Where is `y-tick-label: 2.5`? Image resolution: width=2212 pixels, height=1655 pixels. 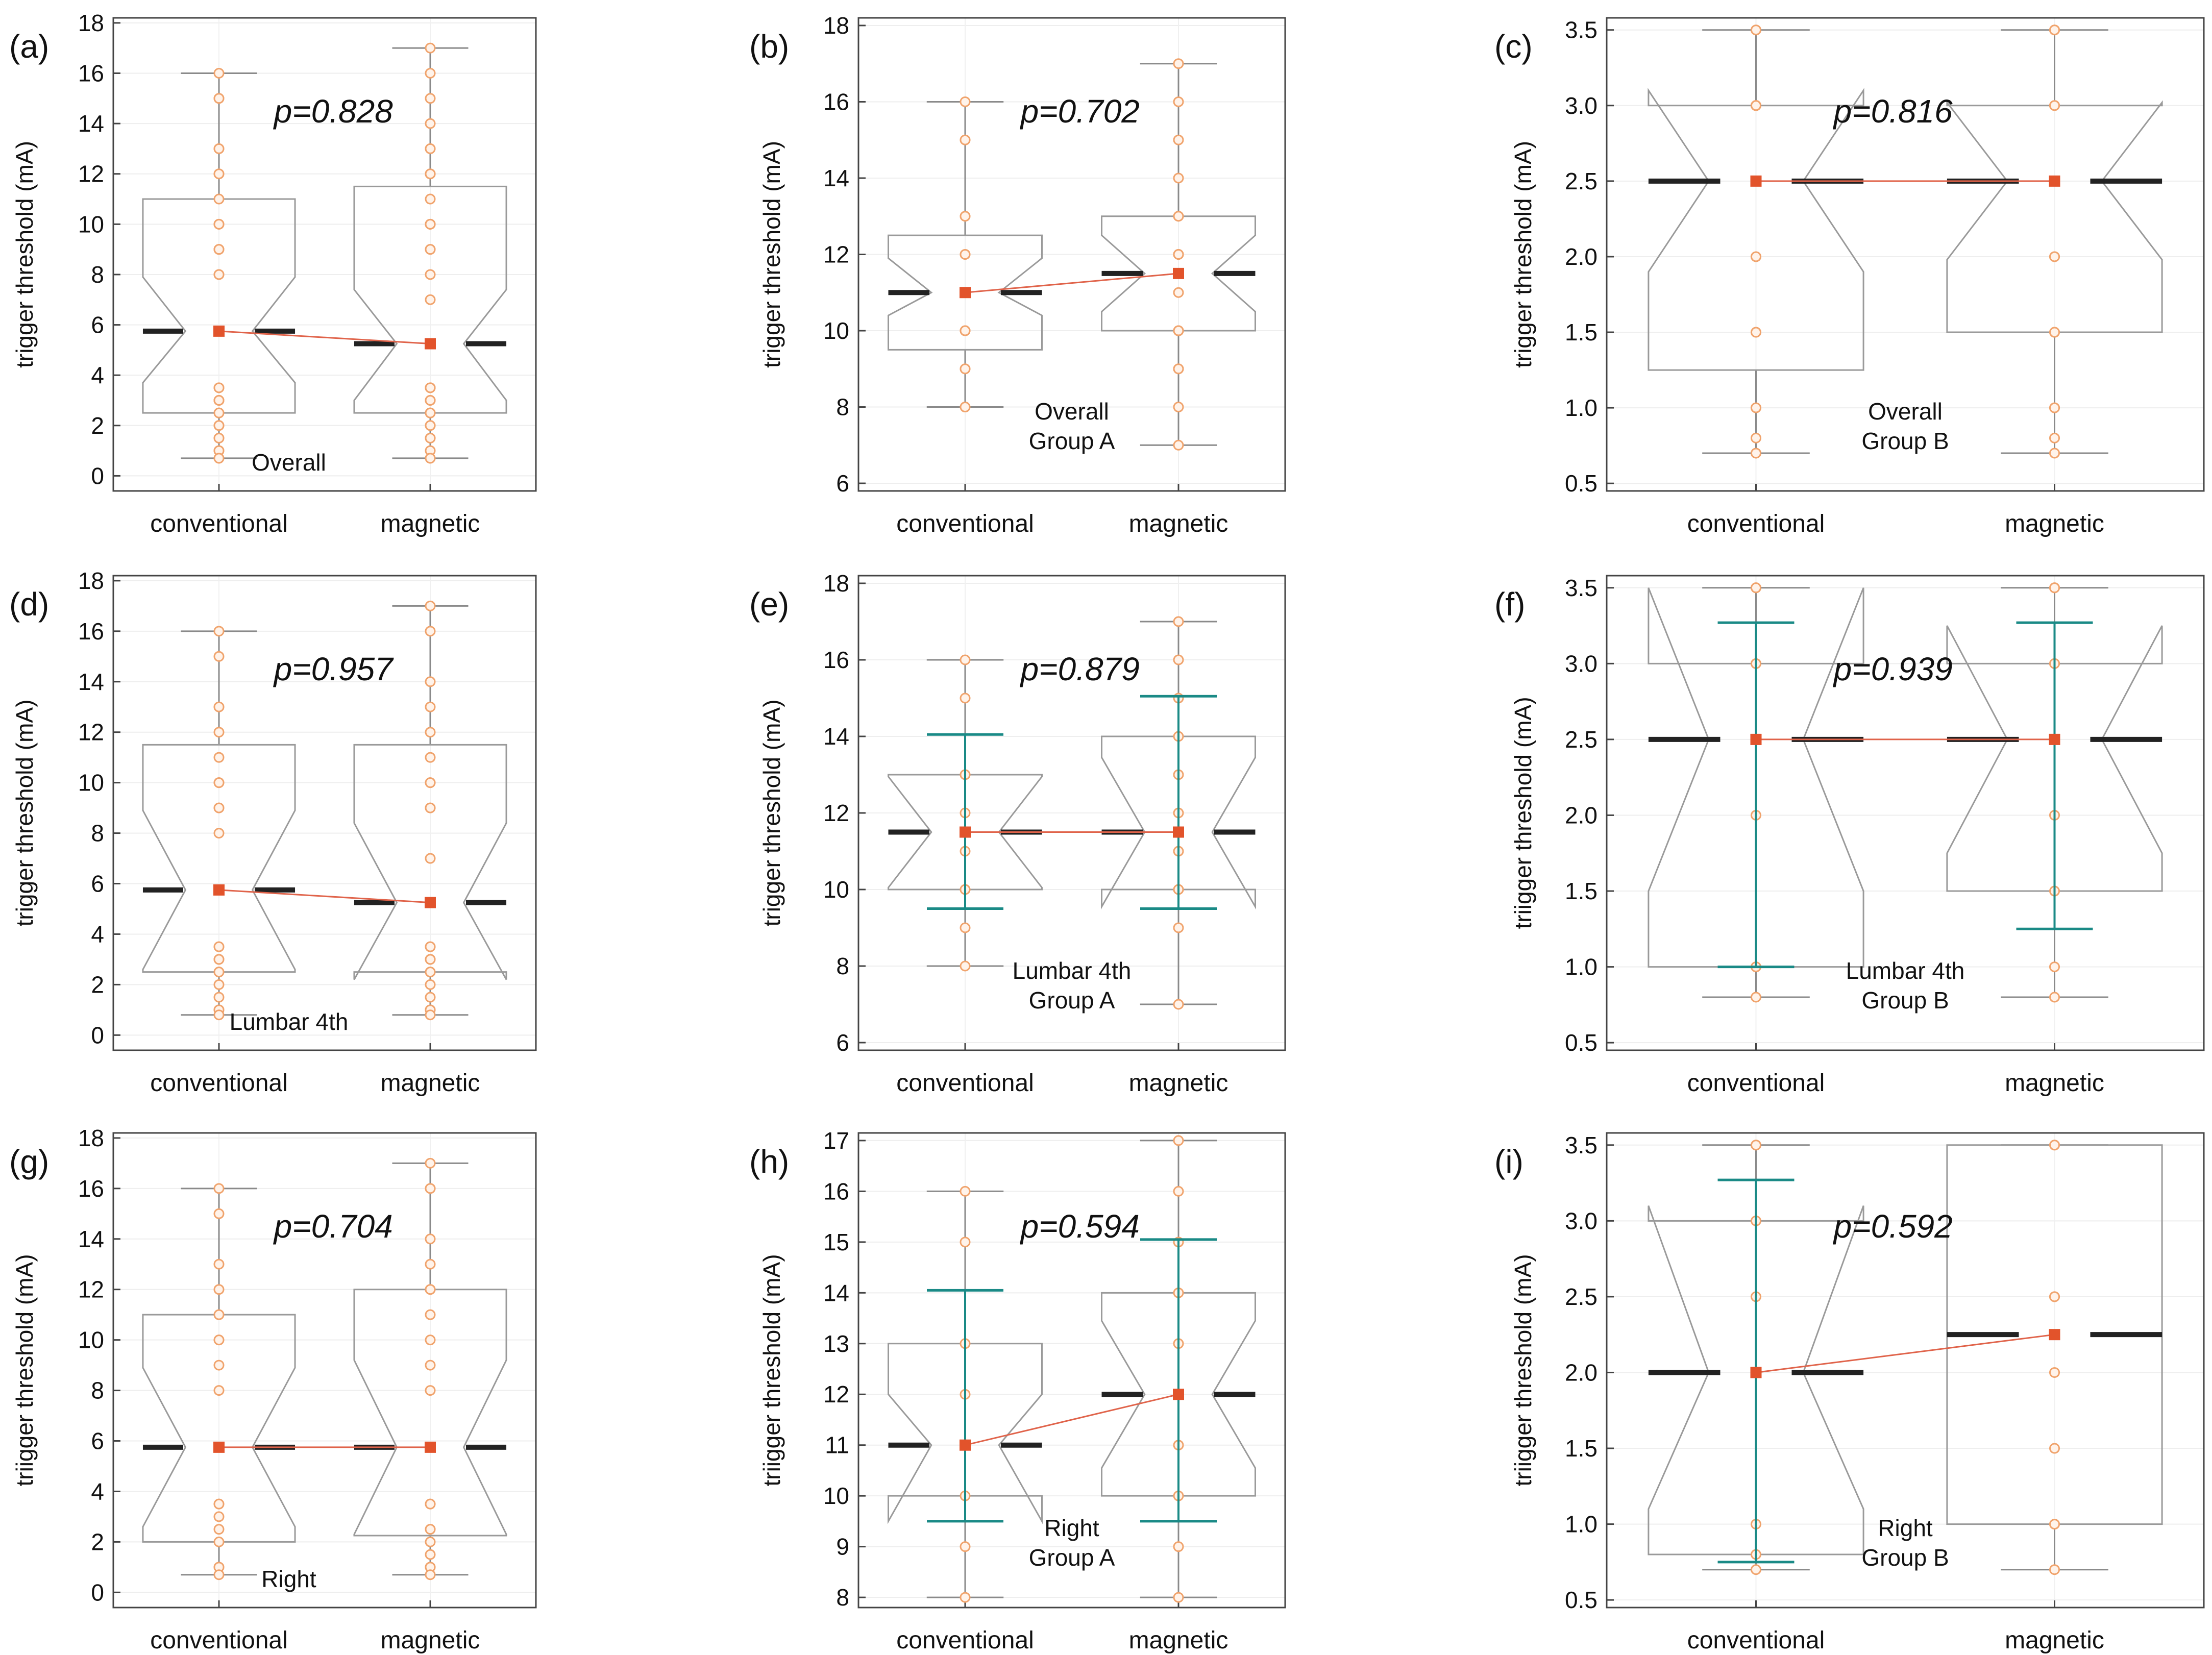
y-tick-label: 2.5 is located at coordinates (1581, 1296).